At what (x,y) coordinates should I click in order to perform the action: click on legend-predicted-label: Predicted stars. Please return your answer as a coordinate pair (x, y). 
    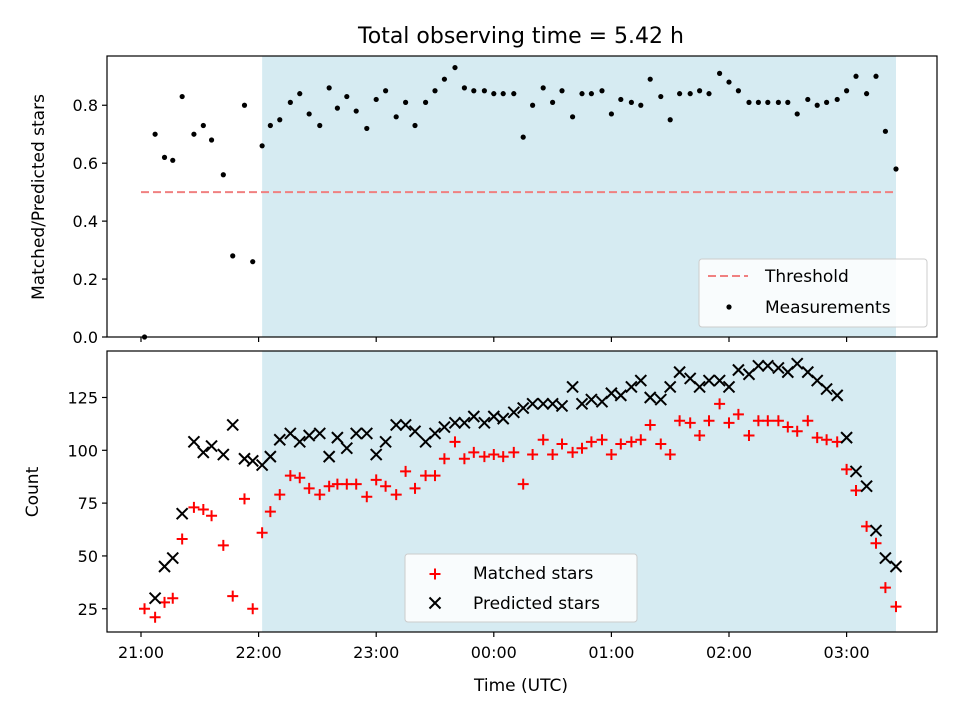
    Looking at the image, I should click on (536, 604).